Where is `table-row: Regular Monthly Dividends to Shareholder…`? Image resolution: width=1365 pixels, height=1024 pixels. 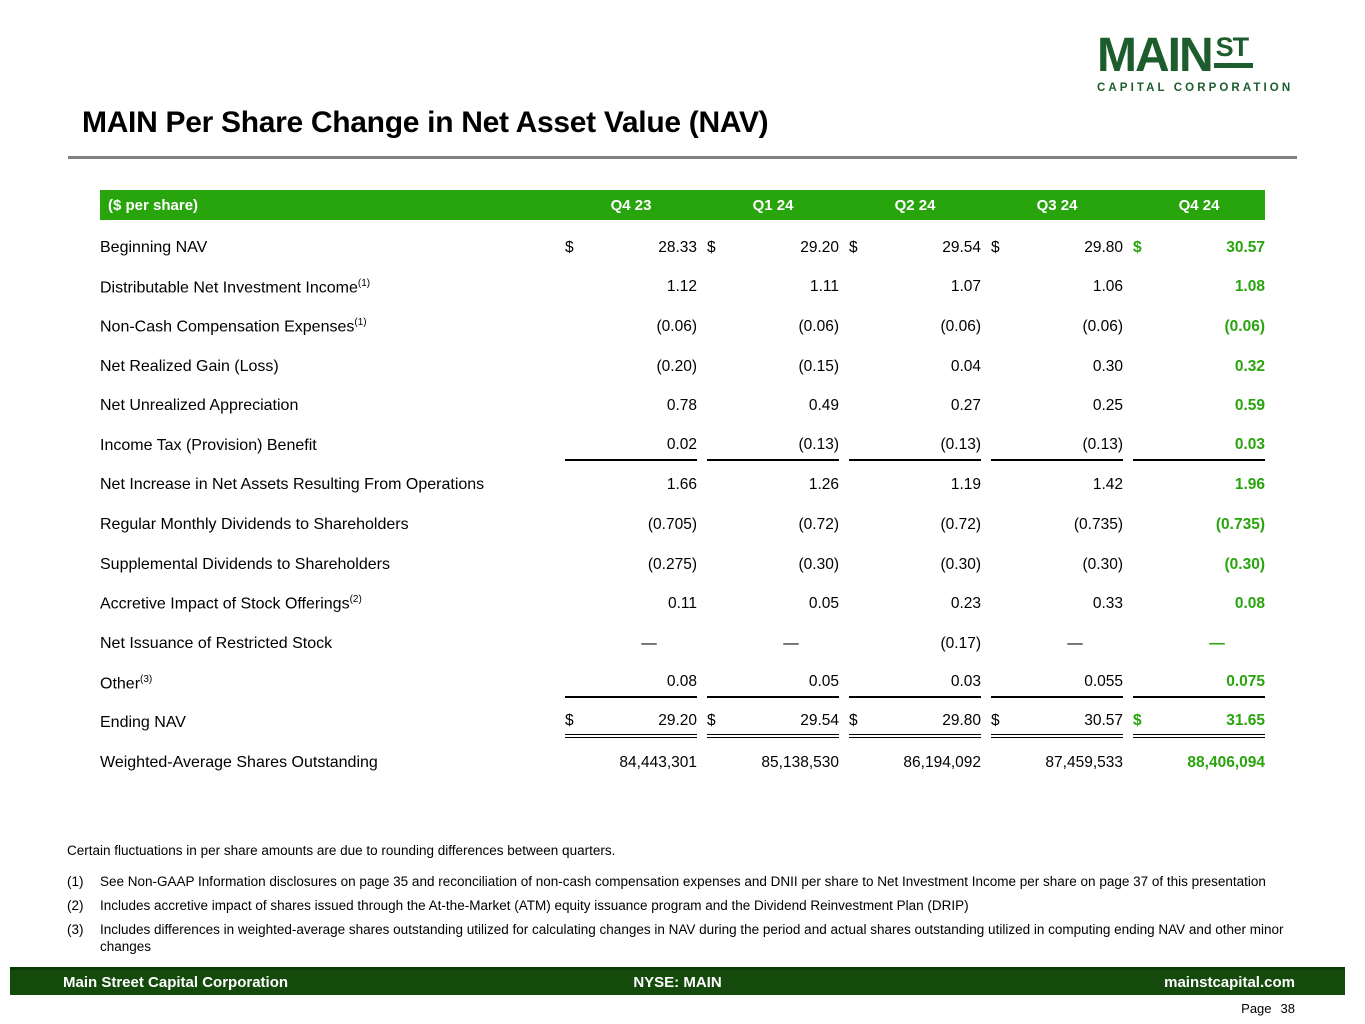
table-row: Regular Monthly Dividends to Shareholder… is located at coordinates (682, 525).